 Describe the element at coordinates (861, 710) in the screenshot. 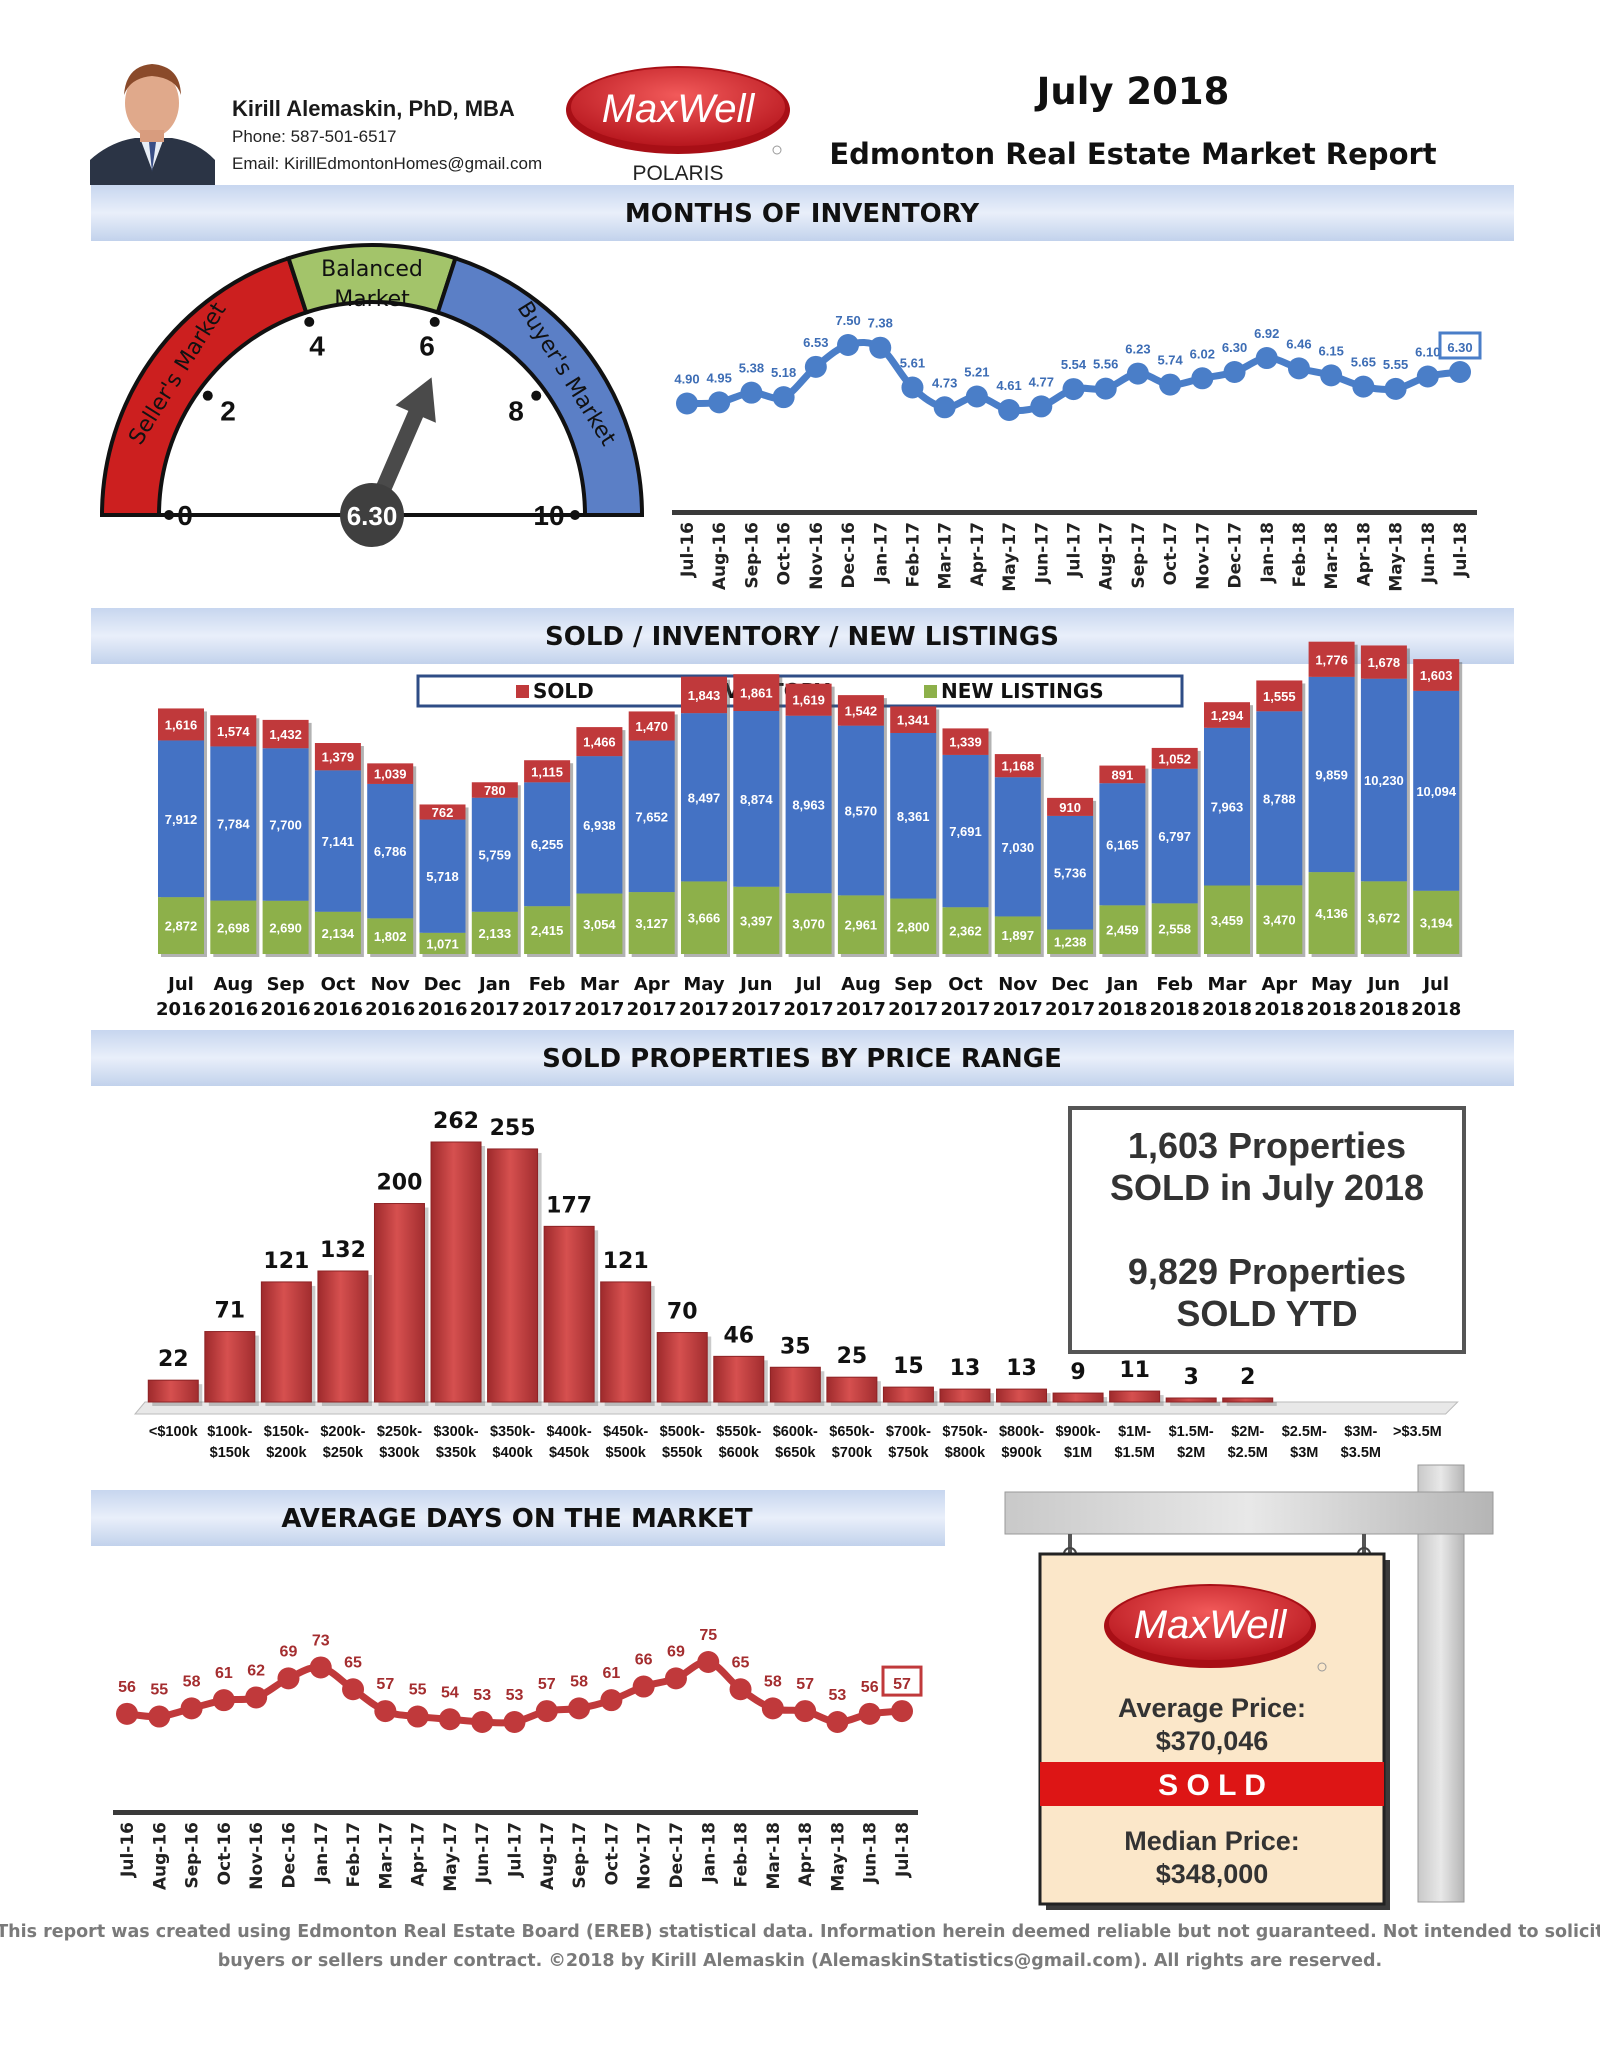

I see `label-sold: 1,542` at that location.